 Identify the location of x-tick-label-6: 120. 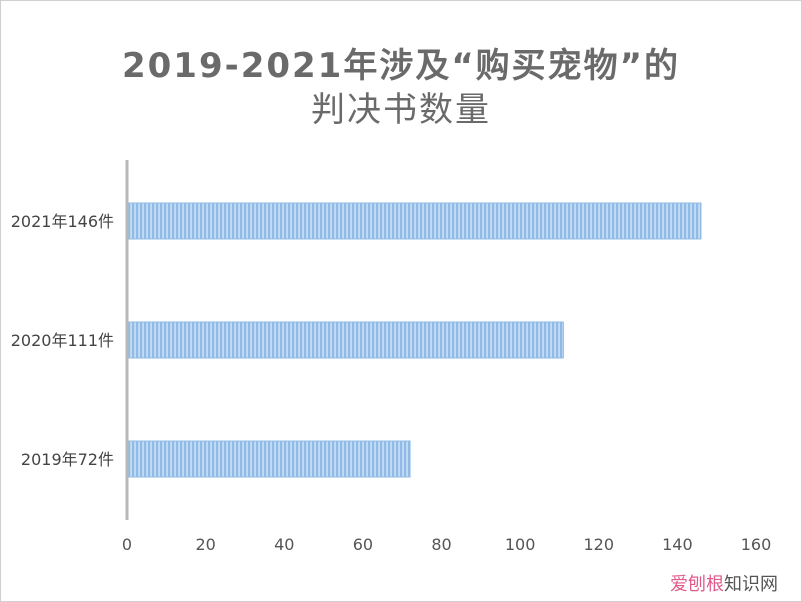
(598, 544).